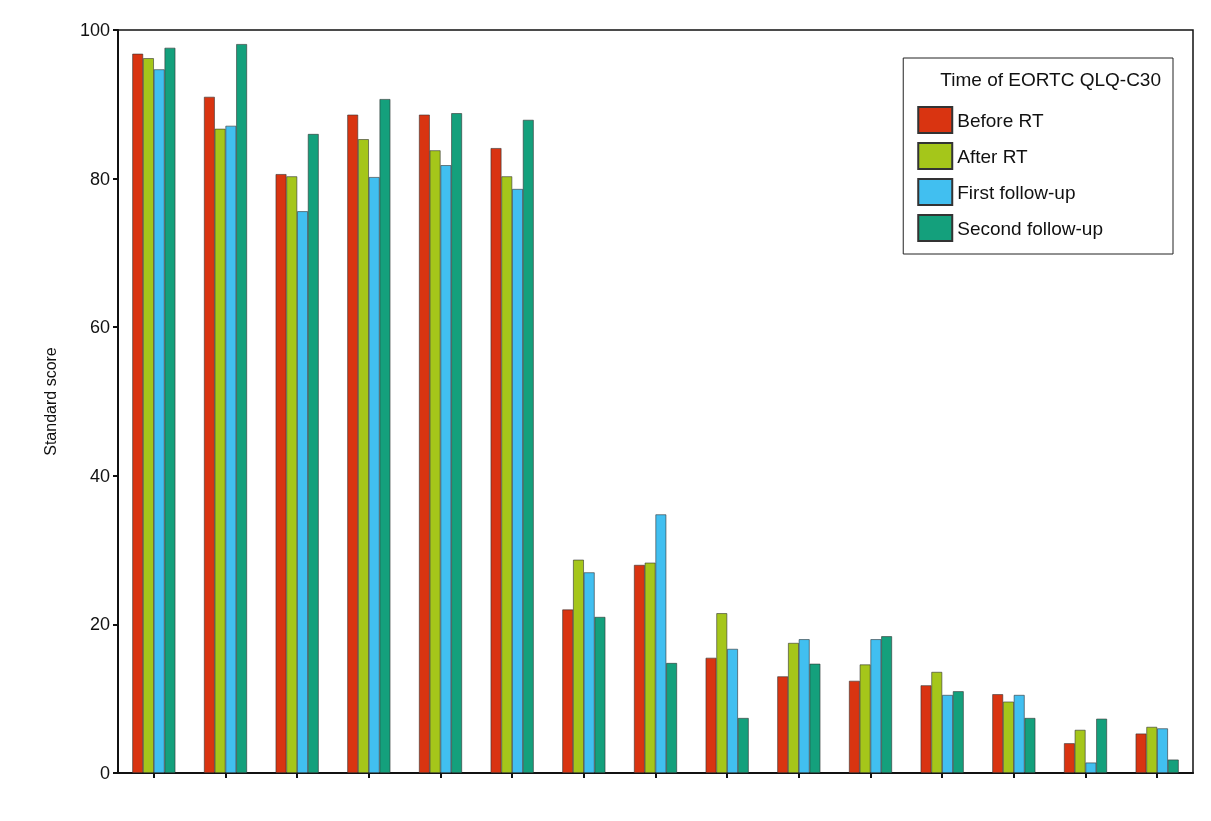  What do you see at coordinates (99, 624) in the screenshot?
I see `y-tick-label: 20` at bounding box center [99, 624].